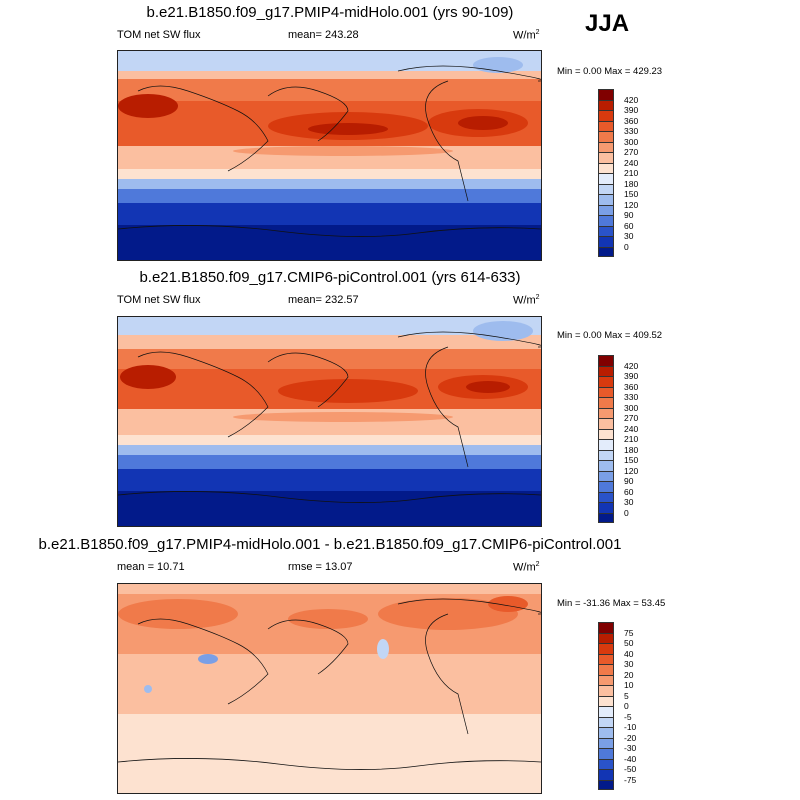 Image resolution: width=800 pixels, height=800 pixels. What do you see at coordinates (629, 653) in the screenshot?
I see `colorbar-tick-label: 40` at bounding box center [629, 653].